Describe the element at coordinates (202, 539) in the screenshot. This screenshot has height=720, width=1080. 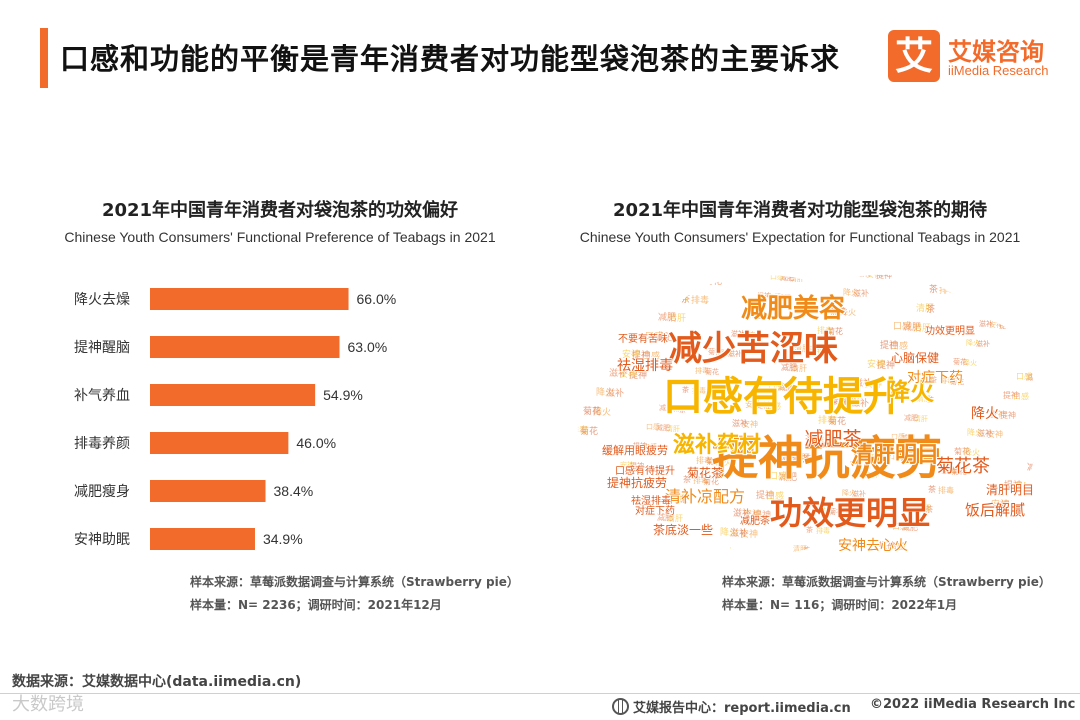
I see `bar` at that location.